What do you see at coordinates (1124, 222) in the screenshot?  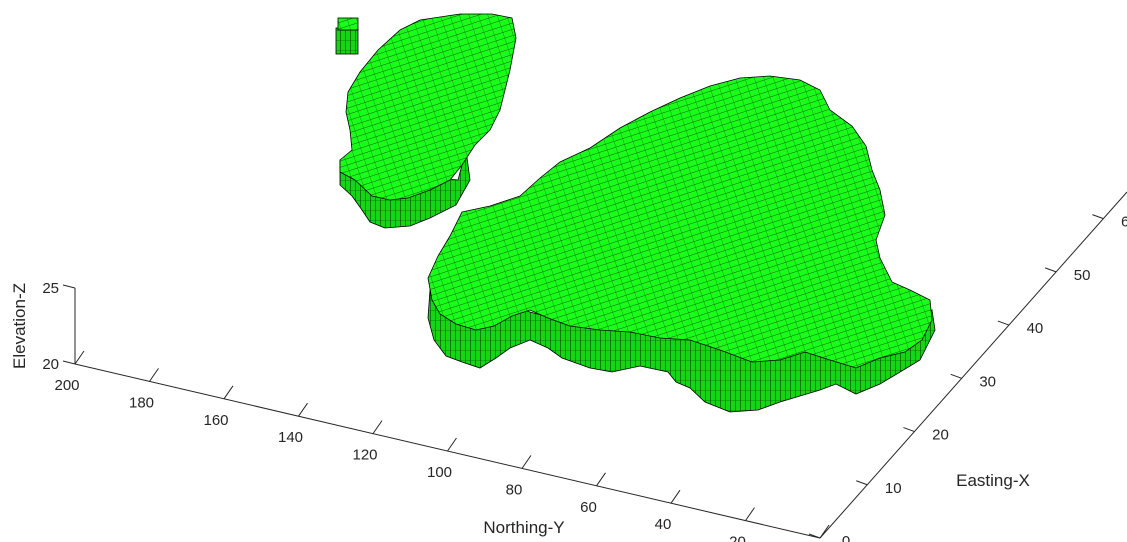 I see `x-tick-label: 60` at bounding box center [1124, 222].